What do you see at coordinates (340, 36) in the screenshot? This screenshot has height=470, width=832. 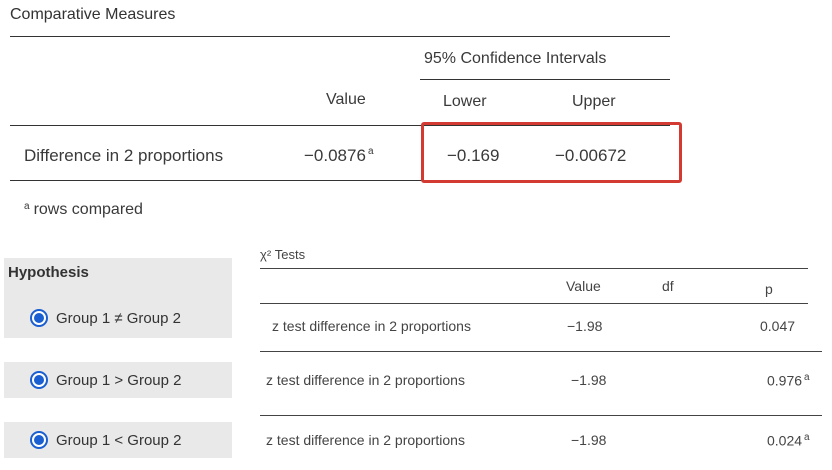 I see `table-top-rule` at bounding box center [340, 36].